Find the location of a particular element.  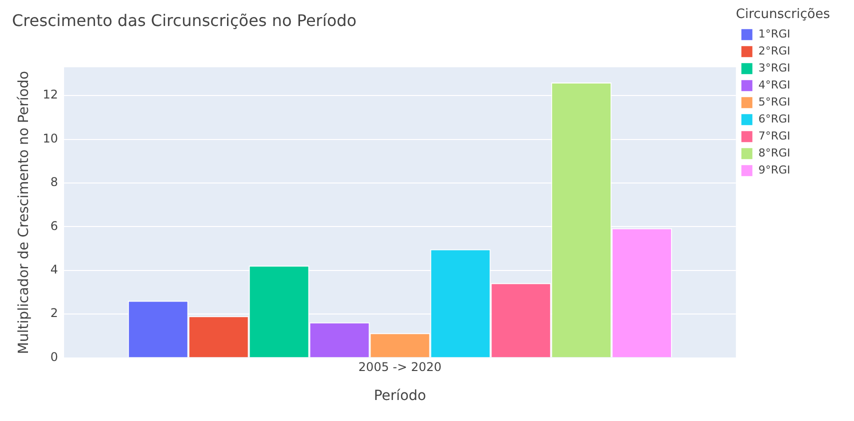

legend-title: Circunscrições is located at coordinates (783, 14).